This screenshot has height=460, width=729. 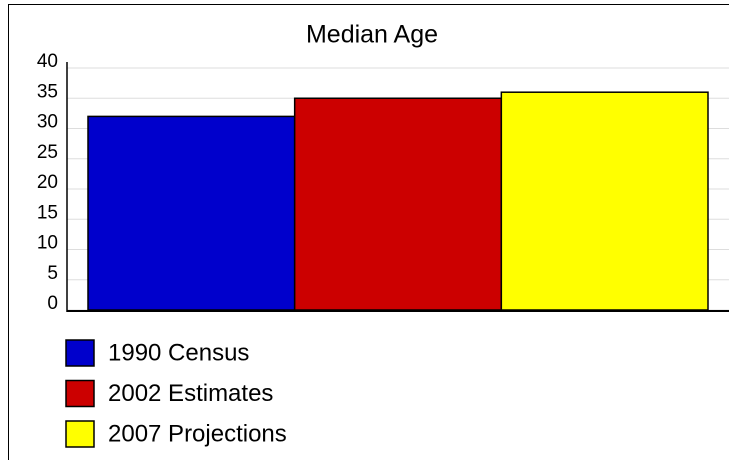 I want to click on legend-label: 2002 Estimates, so click(x=190, y=393).